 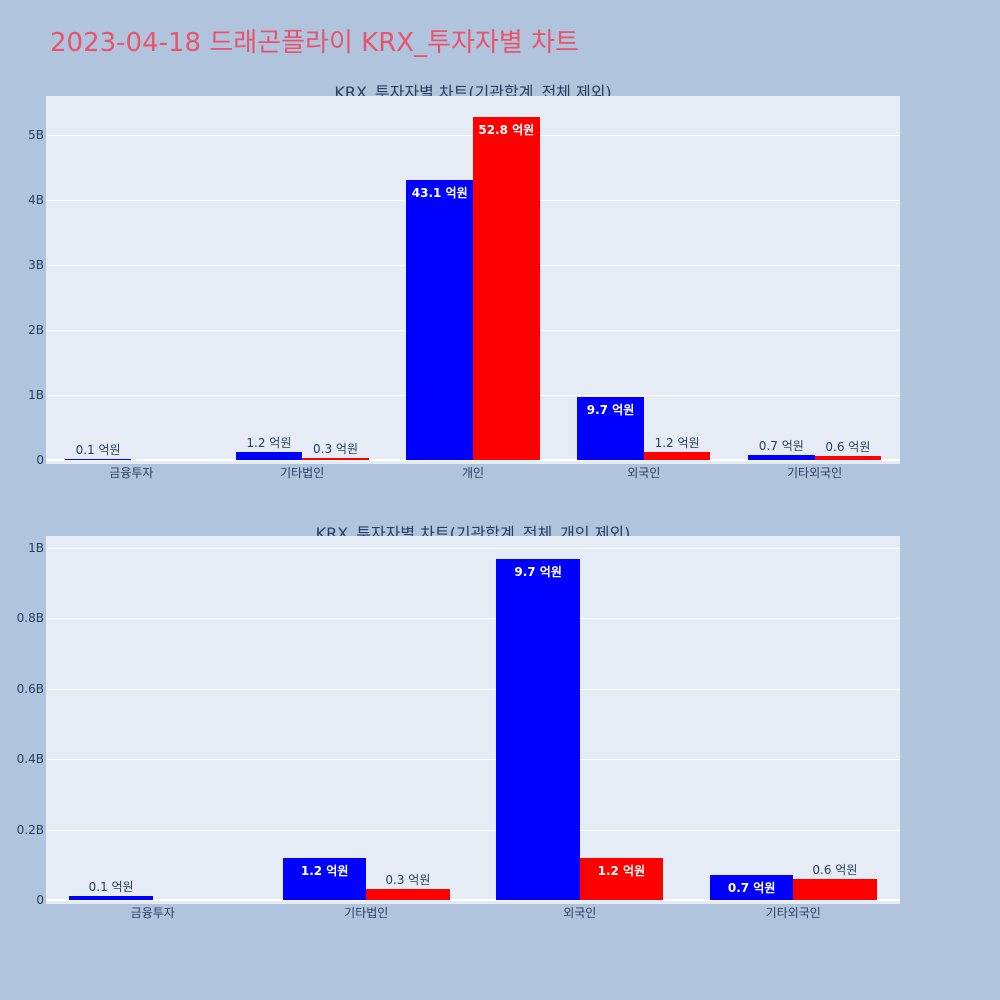 What do you see at coordinates (36, 135) in the screenshot?
I see `y-tick-label: 5B` at bounding box center [36, 135].